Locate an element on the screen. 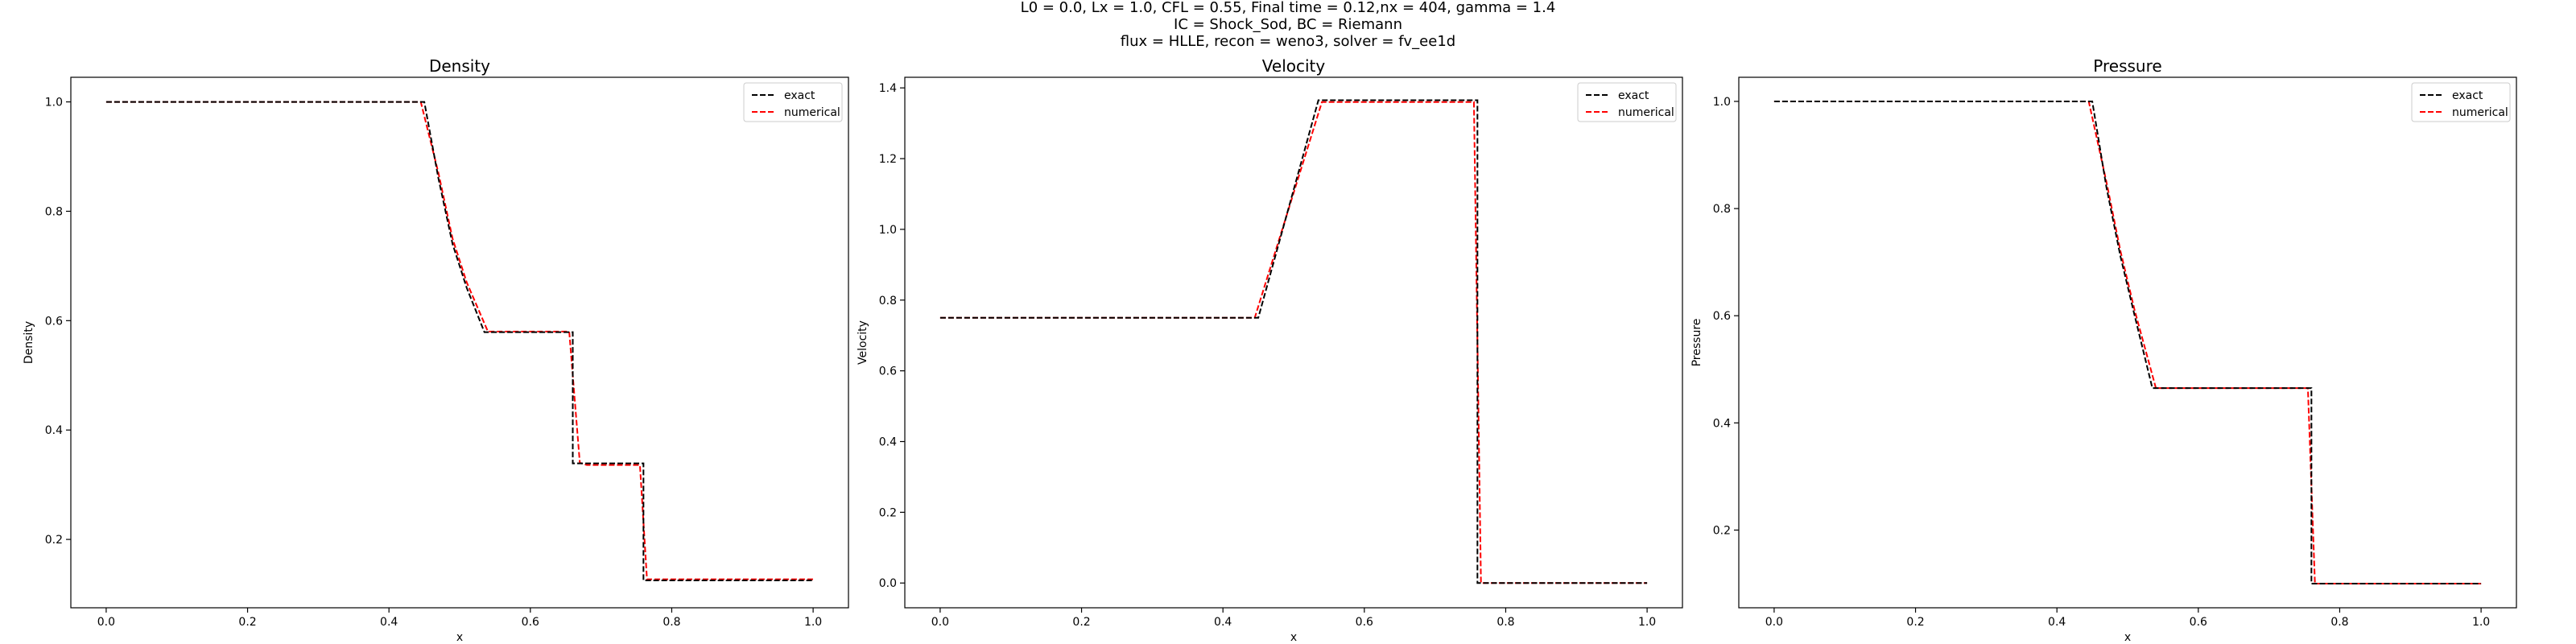  pressure-xtick-label: 0.8 is located at coordinates (2339, 622).